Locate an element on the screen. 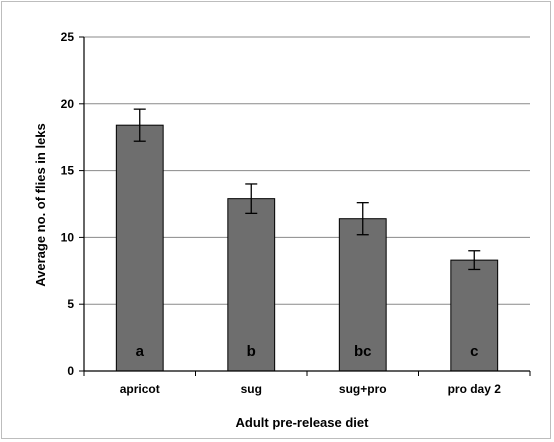 This screenshot has height=442, width=554. x-tick-labels: apricot sug sug+pro pro day 2 is located at coordinates (311, 389).